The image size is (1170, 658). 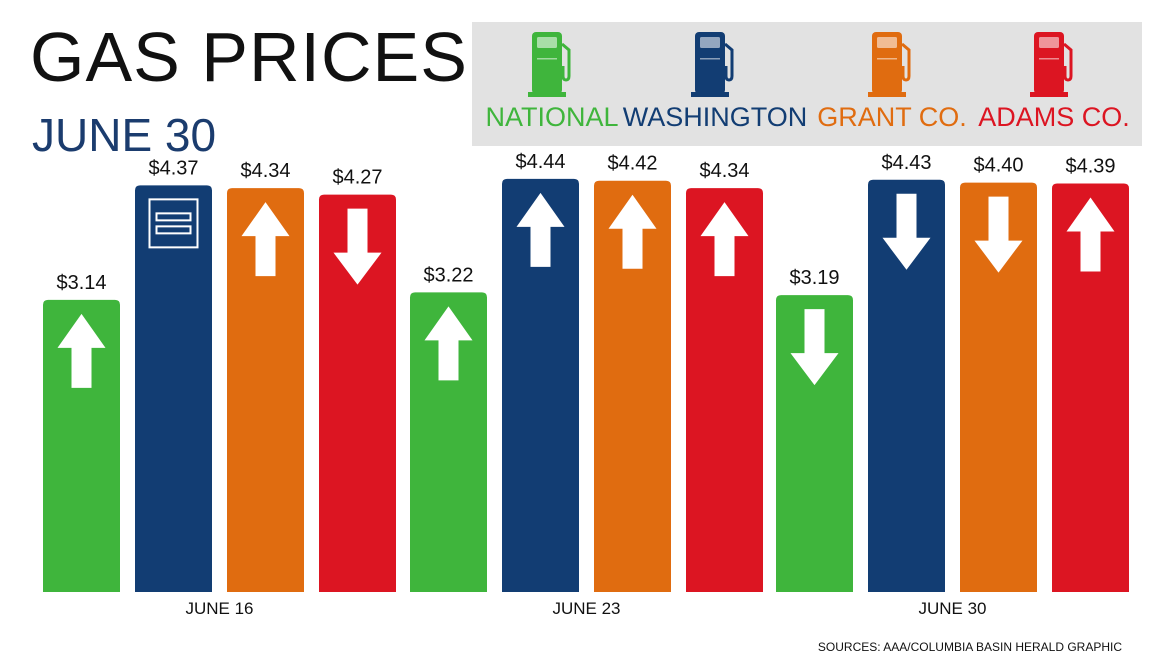 What do you see at coordinates (173, 223) in the screenshot?
I see `unchanged-icon` at bounding box center [173, 223].